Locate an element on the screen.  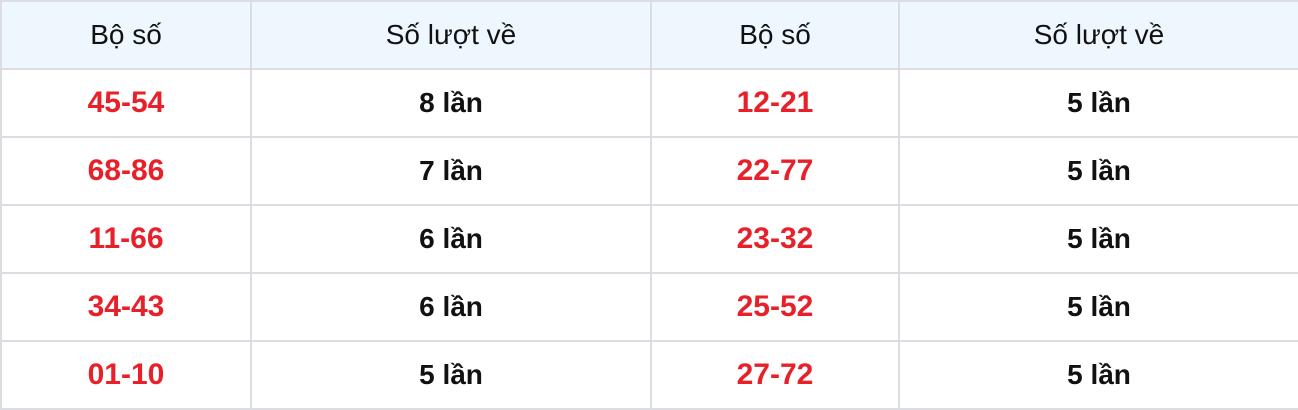
pair-cell: 34-43 is located at coordinates (126, 307).